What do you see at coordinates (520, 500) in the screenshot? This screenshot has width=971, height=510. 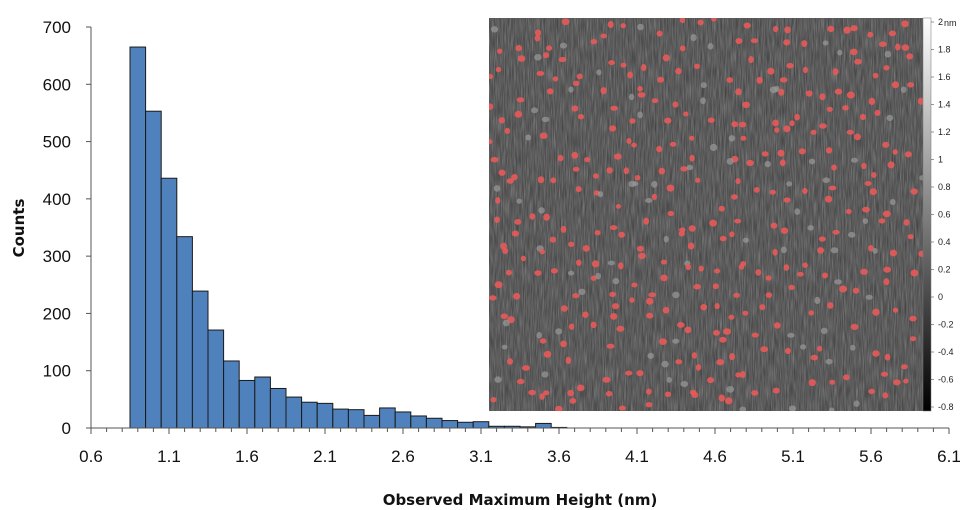 I see `x-axis-title: Observed Maximum Height (nm)` at bounding box center [520, 500].